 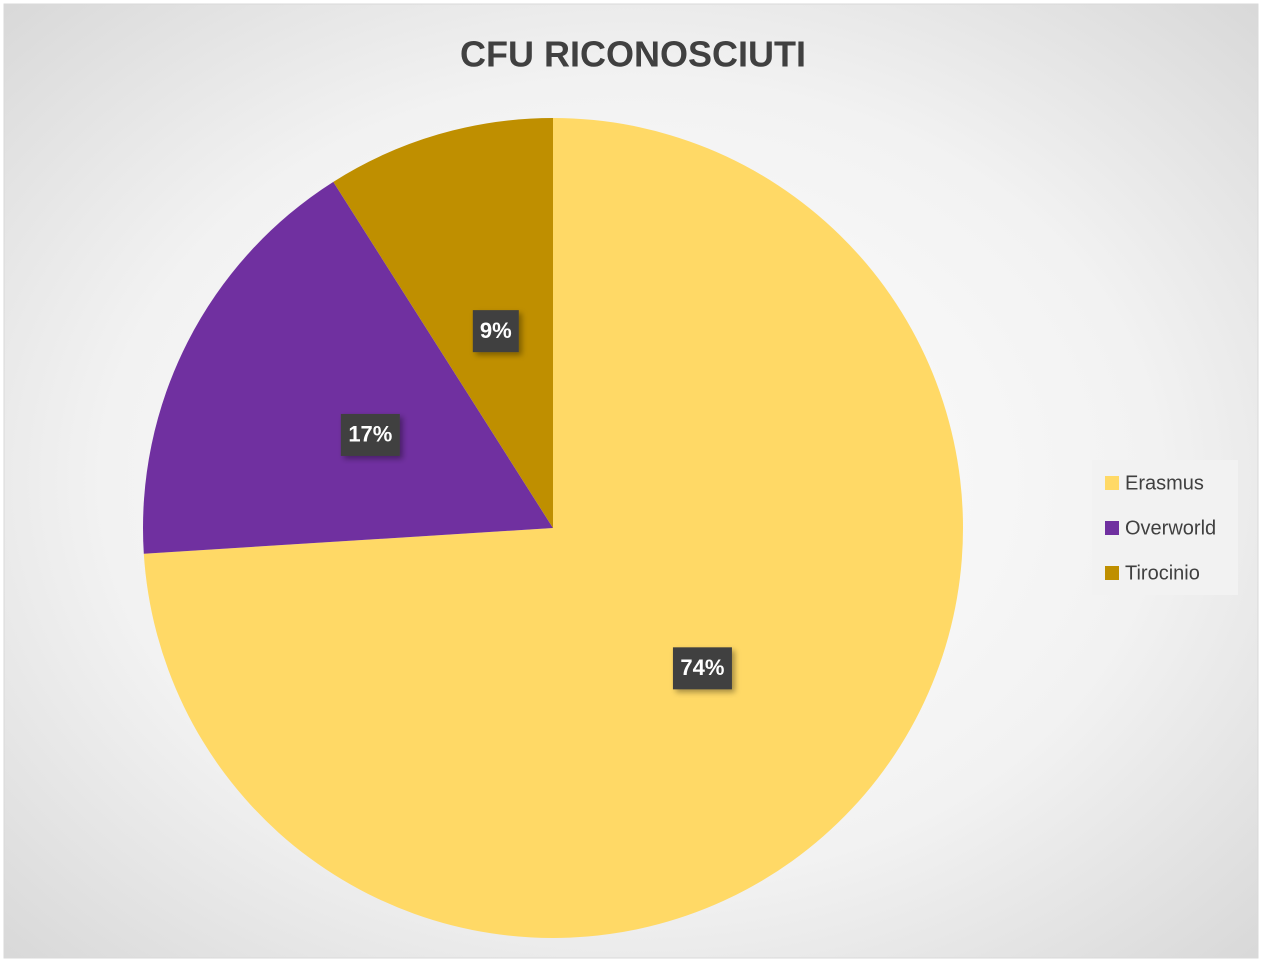 I want to click on legend-label: Overworld, so click(x=1170, y=528).